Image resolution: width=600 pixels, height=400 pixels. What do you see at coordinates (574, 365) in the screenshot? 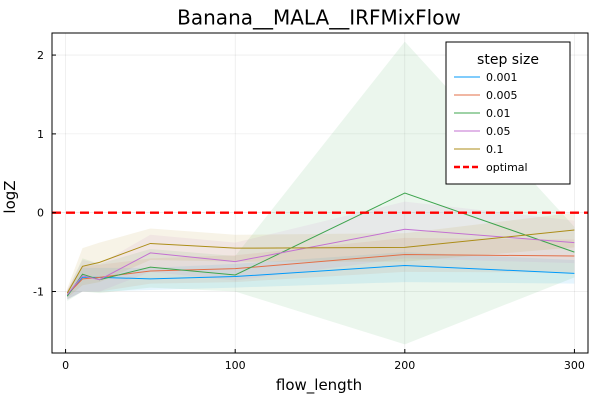
I see `x-tick-label: 300` at bounding box center [574, 365].